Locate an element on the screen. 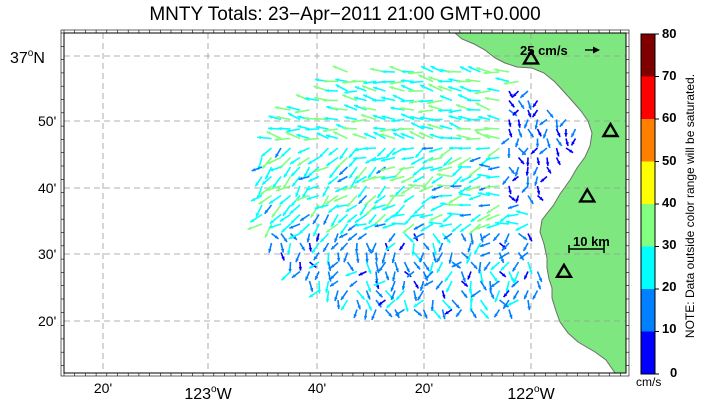 Image resolution: width=702 pixels, height=407 pixels. colorbar-tick: 0 is located at coordinates (673, 372).